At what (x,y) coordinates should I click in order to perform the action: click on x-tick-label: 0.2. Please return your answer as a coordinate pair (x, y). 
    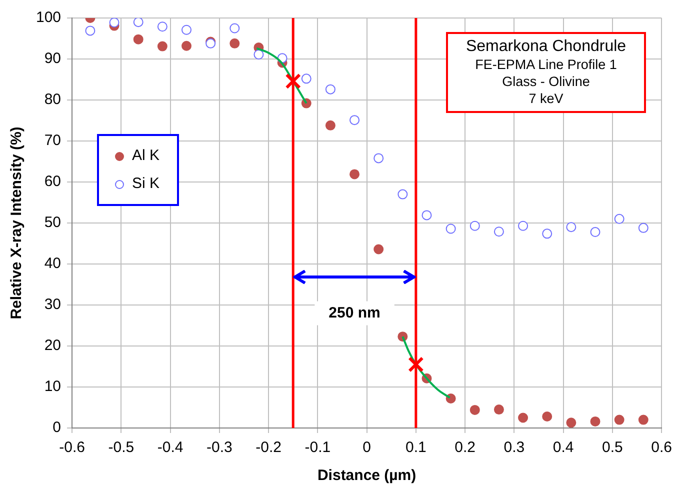
    Looking at the image, I should click on (465, 447).